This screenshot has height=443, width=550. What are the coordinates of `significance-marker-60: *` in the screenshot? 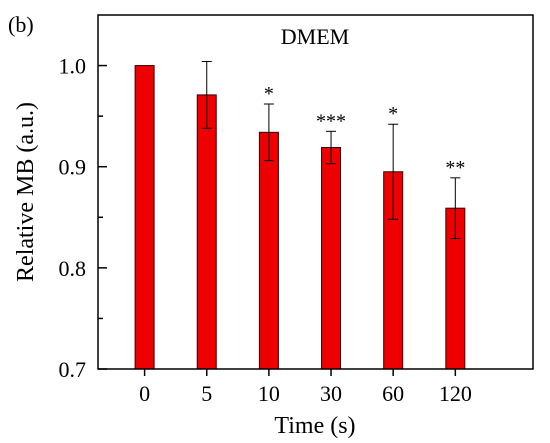 It's located at (393, 114).